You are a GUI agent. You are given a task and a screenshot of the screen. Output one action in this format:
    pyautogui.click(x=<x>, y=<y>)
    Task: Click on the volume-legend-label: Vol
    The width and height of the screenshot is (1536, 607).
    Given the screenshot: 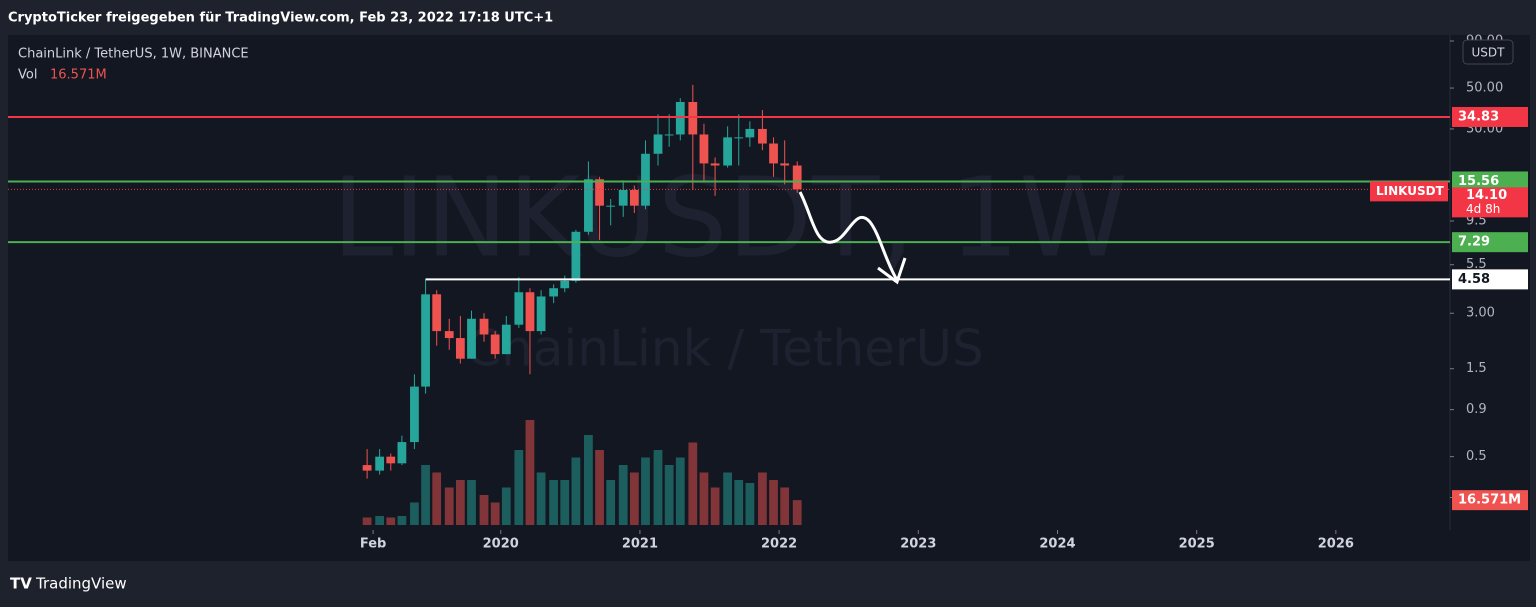 What is the action you would take?
    pyautogui.click(x=27, y=75)
    